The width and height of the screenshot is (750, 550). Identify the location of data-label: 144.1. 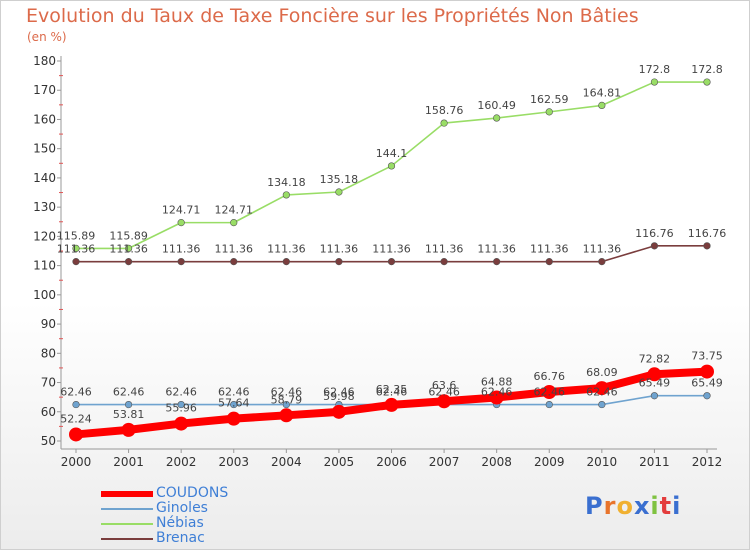
(392, 153).